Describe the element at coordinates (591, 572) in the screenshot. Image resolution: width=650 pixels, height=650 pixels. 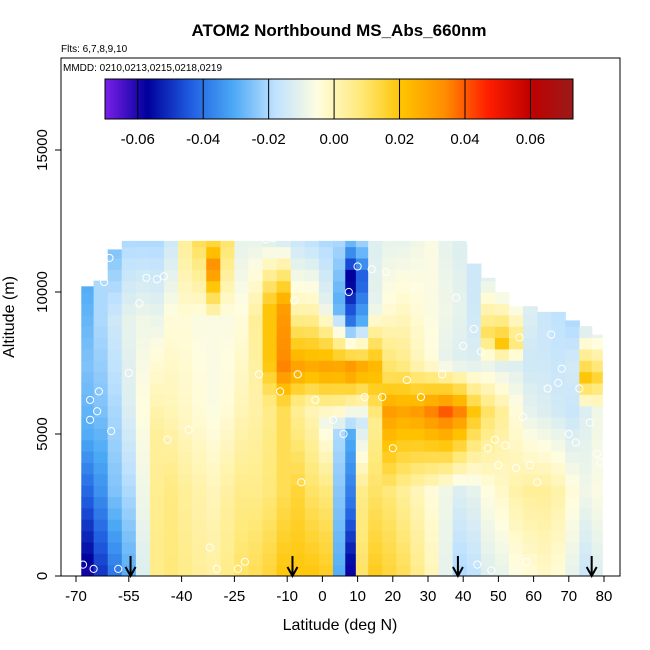
I see `latitude-arrow-head` at that location.